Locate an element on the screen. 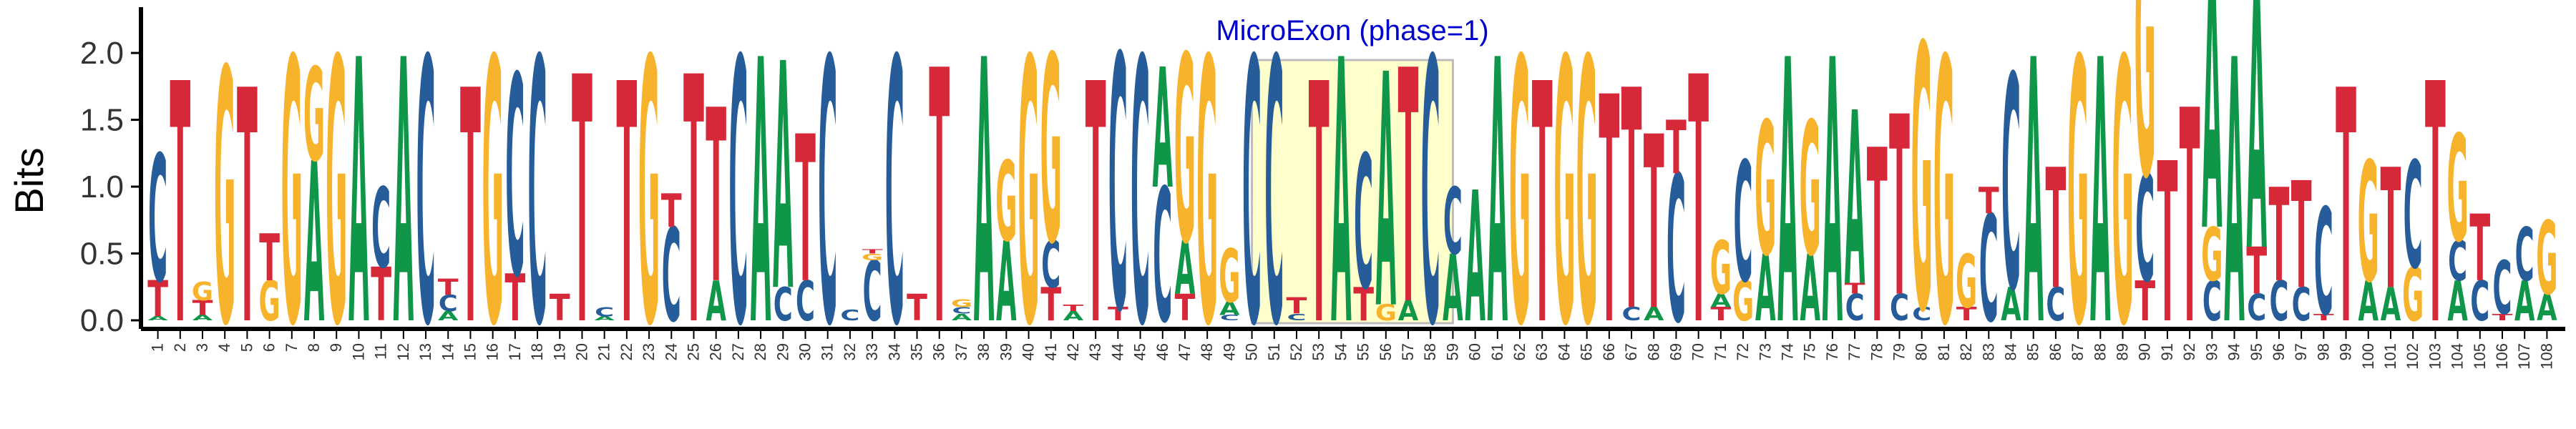  x-tick-label: 48 is located at coordinates (1207, 351).